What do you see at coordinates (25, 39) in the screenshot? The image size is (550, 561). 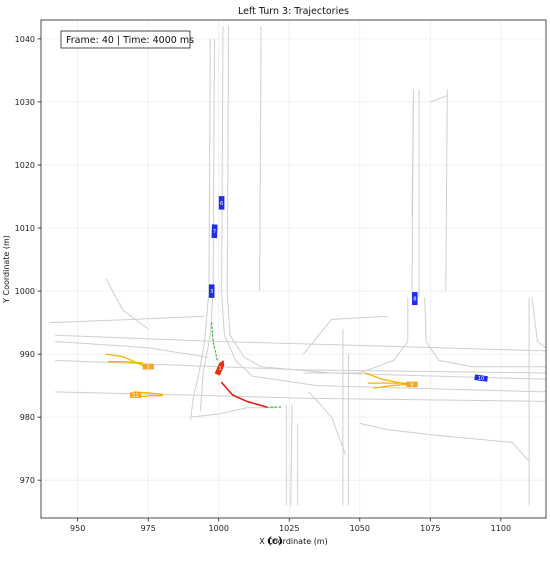 I see `y-tick-label: 1040` at bounding box center [25, 39].